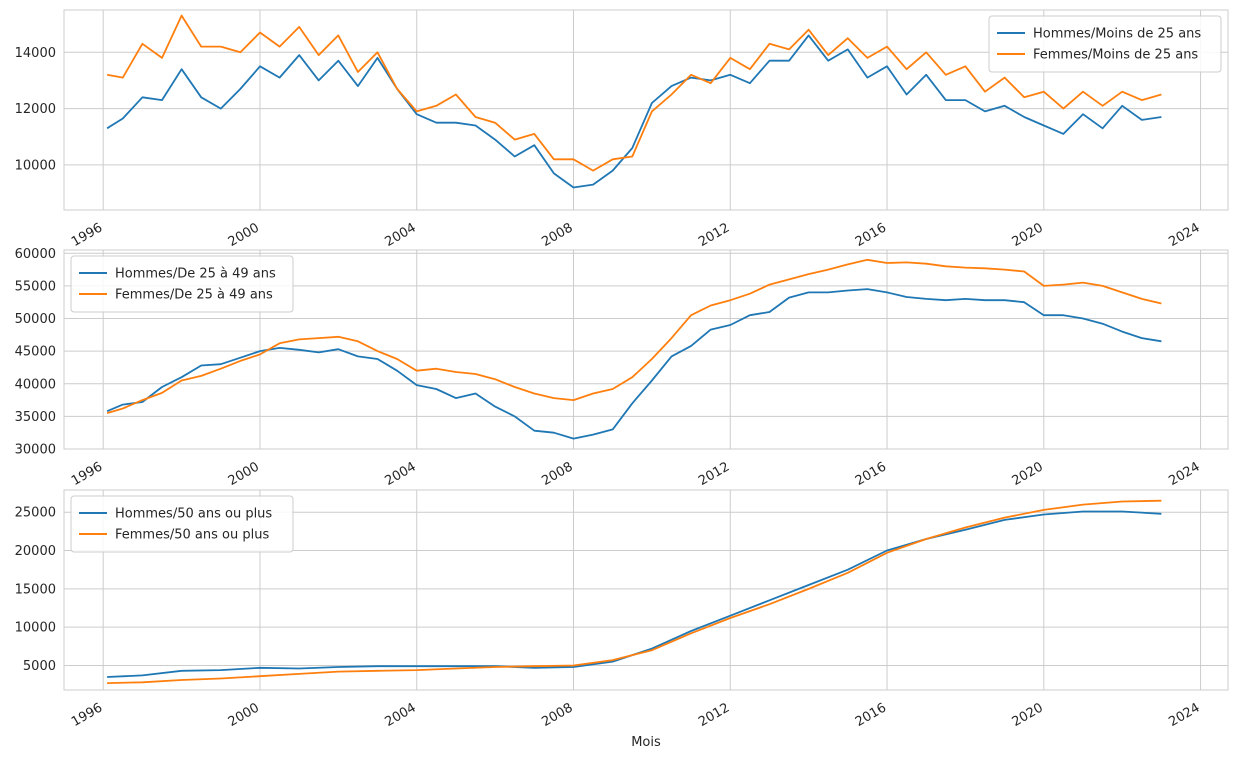 This screenshot has height=759, width=1236. What do you see at coordinates (35, 551) in the screenshot?
I see `y-tick-label: 20000` at bounding box center [35, 551].